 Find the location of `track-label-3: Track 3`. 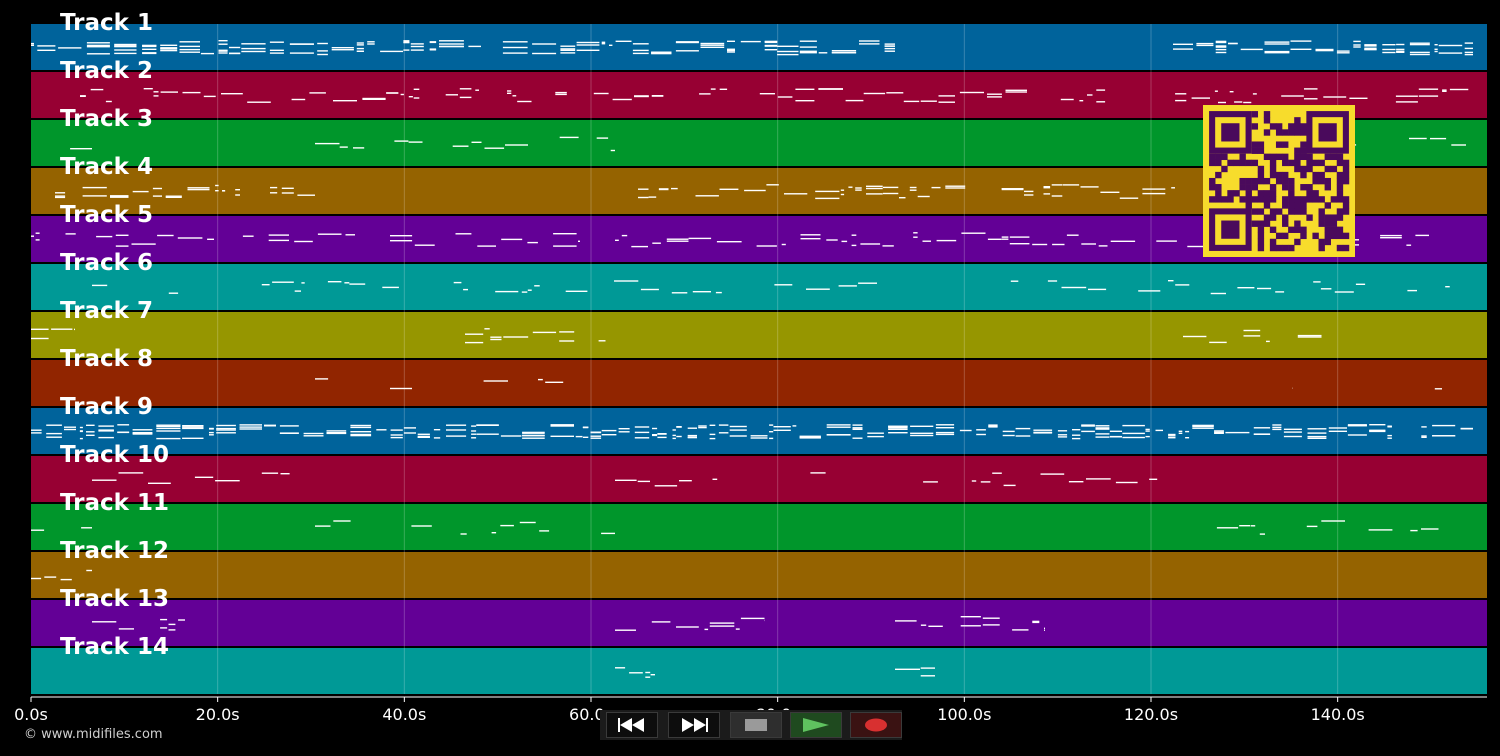

track-label-3: Track 3 is located at coordinates (106, 119).